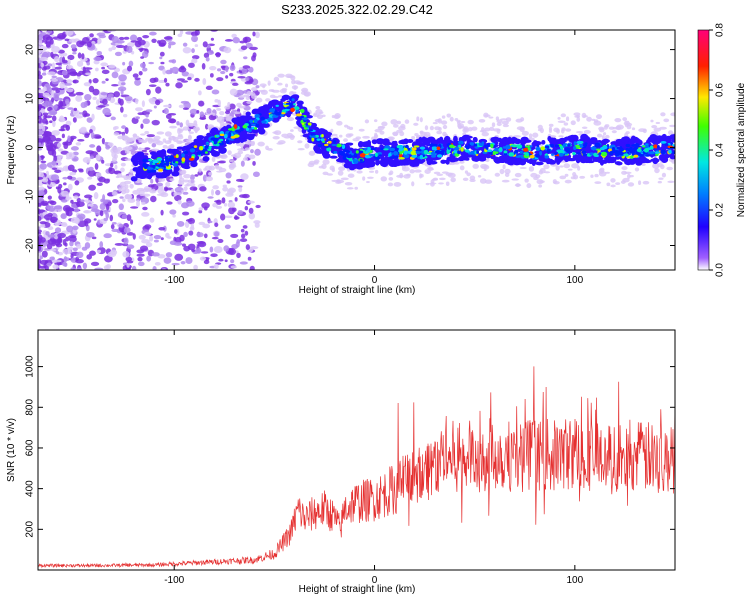  What do you see at coordinates (741, 149) in the screenshot?
I see `colorbar-label: Normalized spectral amplitude` at bounding box center [741, 149].